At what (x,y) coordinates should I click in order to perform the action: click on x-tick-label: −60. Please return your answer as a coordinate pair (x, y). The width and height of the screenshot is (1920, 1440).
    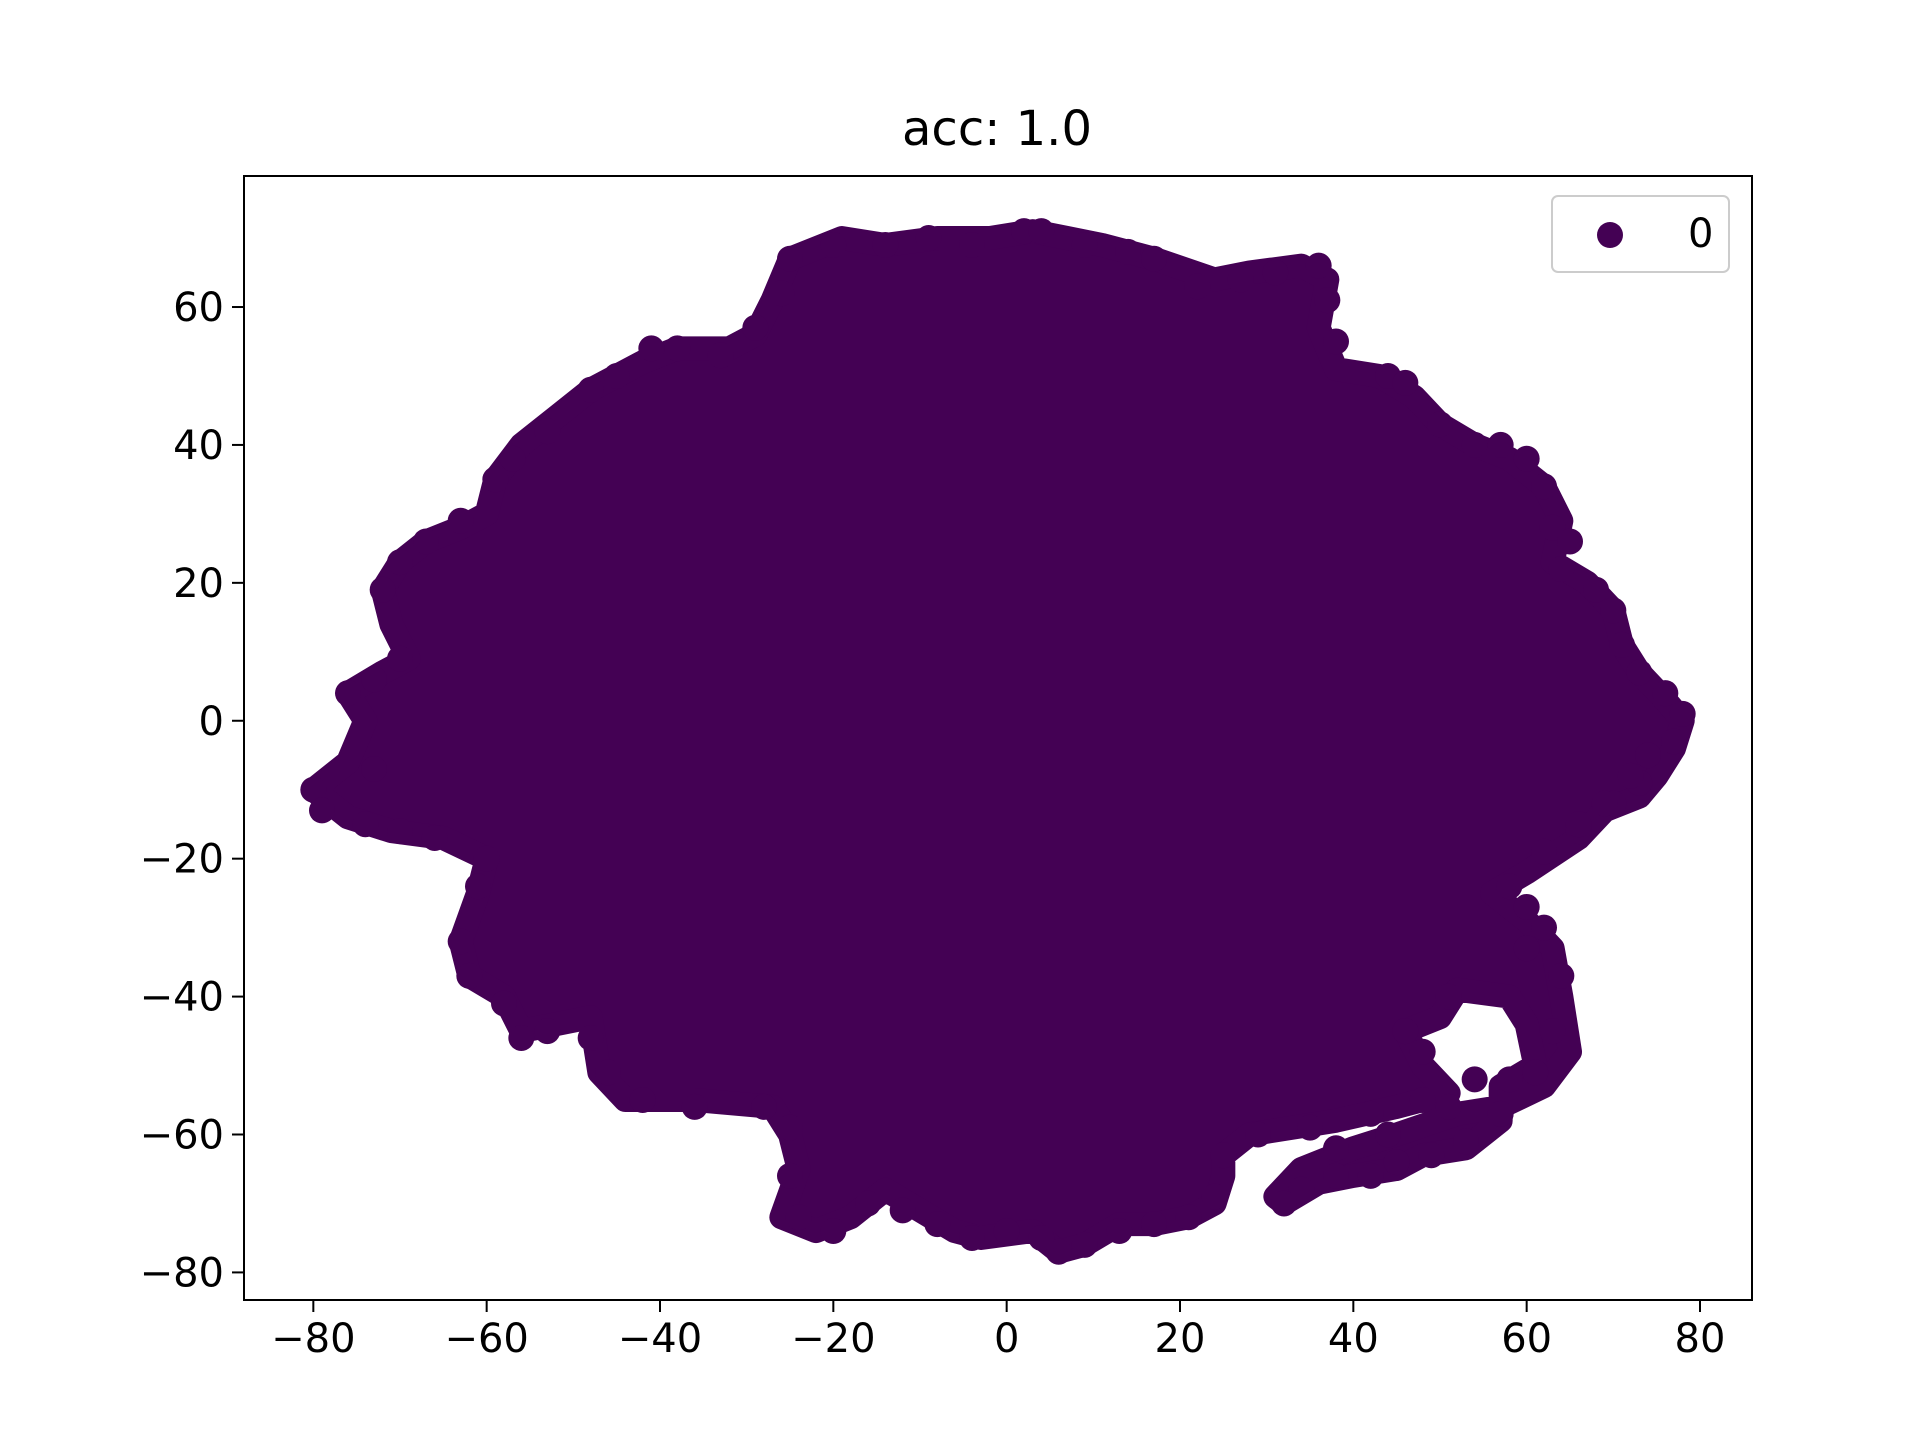
    Looking at the image, I should click on (486, 1339).